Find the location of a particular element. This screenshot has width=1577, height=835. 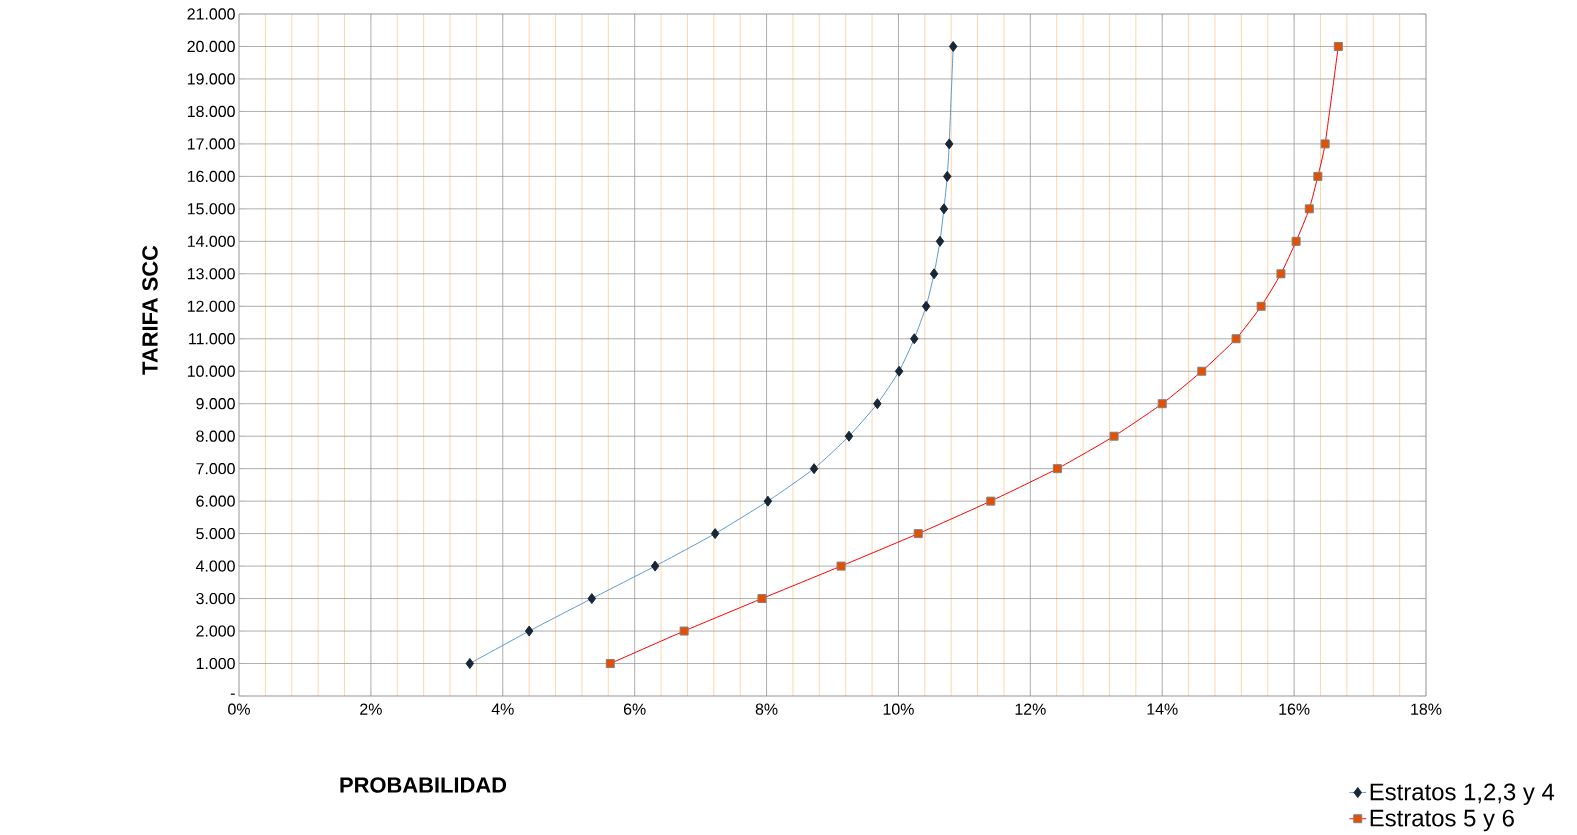

y-tick-label: - is located at coordinates (232, 694).